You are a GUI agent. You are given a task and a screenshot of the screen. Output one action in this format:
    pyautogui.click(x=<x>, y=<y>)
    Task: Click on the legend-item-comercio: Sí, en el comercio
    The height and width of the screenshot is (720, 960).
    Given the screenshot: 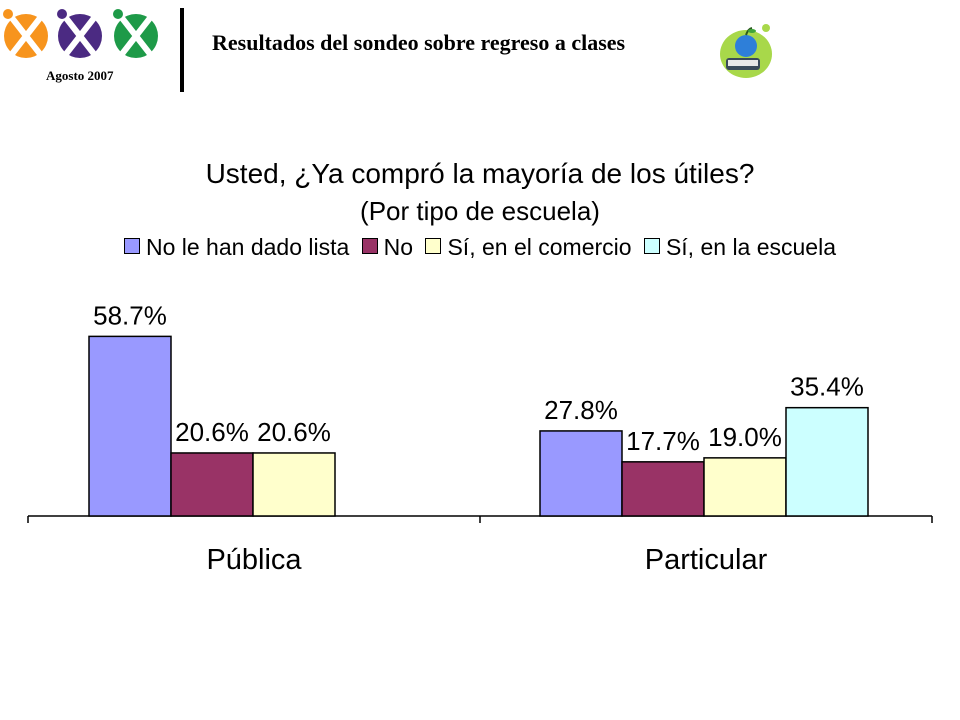 What is the action you would take?
    pyautogui.click(x=528, y=247)
    